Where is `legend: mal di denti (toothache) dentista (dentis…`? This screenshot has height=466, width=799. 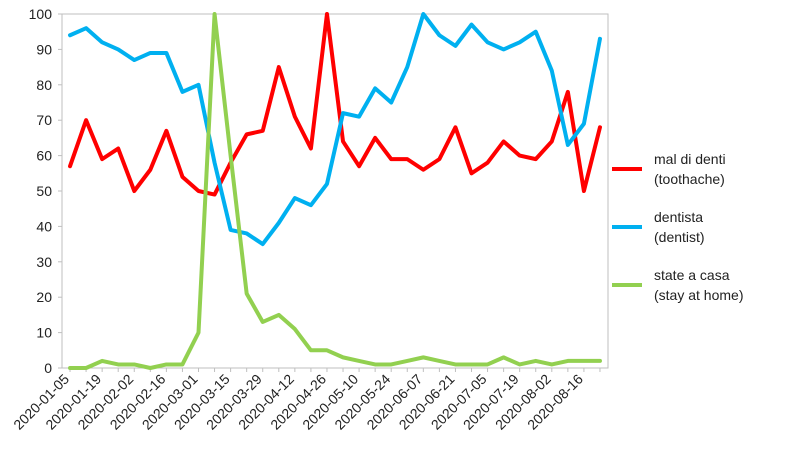
legend: mal di denti (toothache) dentista (dentis… is located at coordinates (705, 227).